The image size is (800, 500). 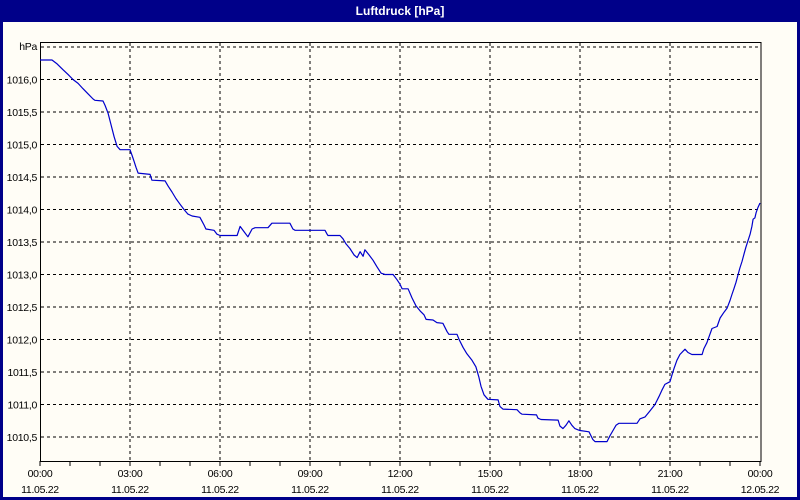 What do you see at coordinates (22, 243) in the screenshot?
I see `y-axis-label: 1013,5` at bounding box center [22, 243].